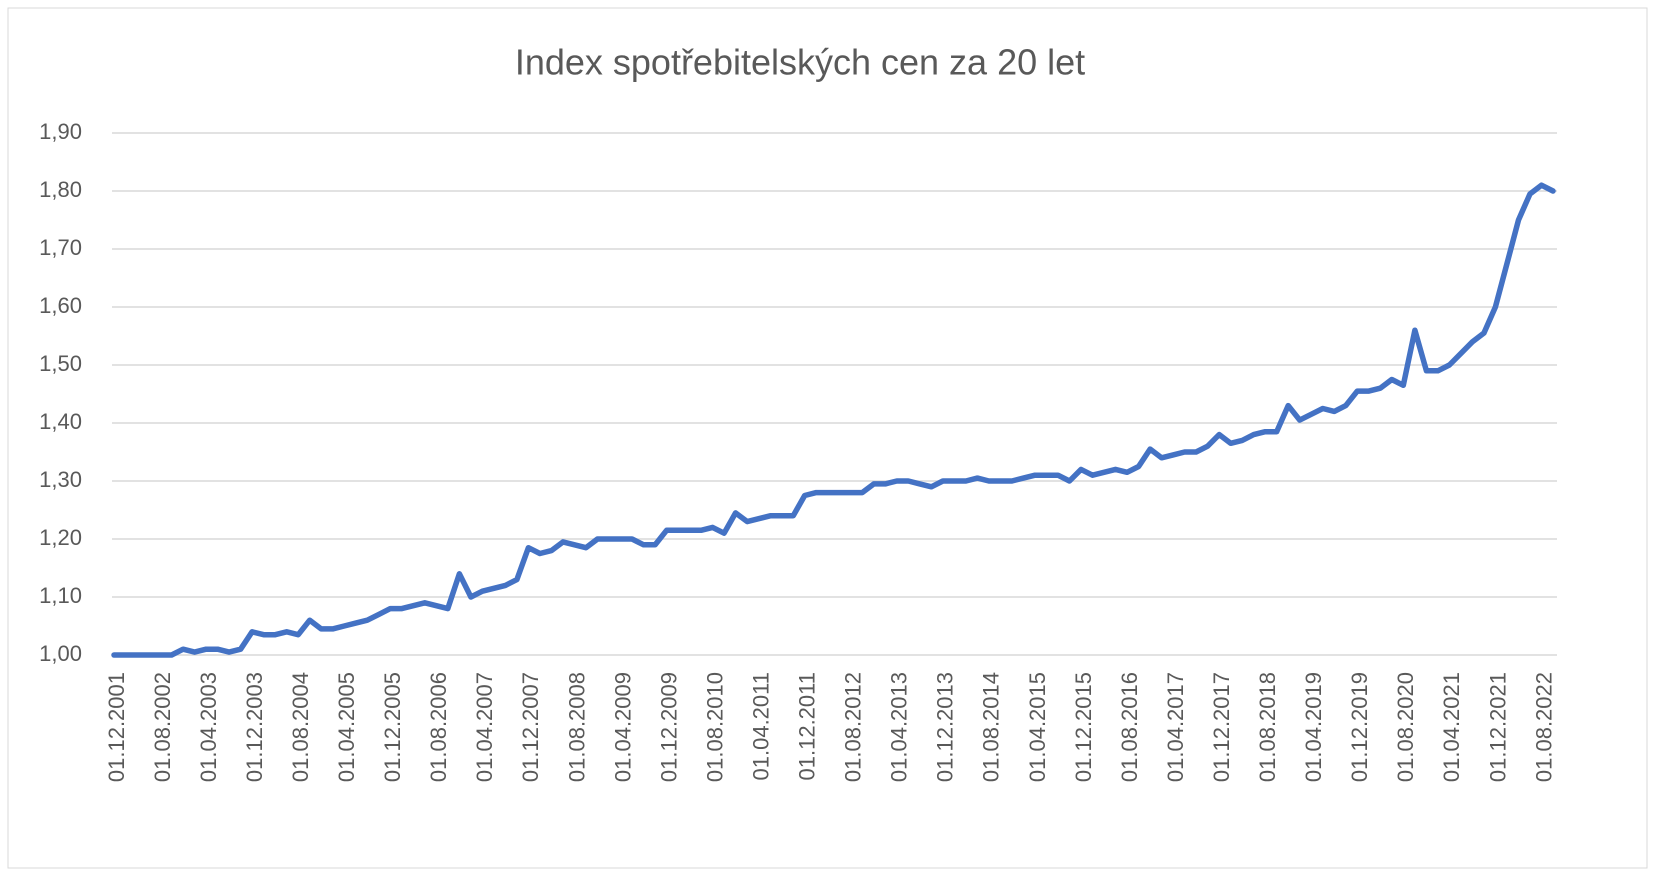 This screenshot has width=1655, height=876. What do you see at coordinates (1267, 727) in the screenshot?
I see `x-tick-label: 01.08.2018` at bounding box center [1267, 727].